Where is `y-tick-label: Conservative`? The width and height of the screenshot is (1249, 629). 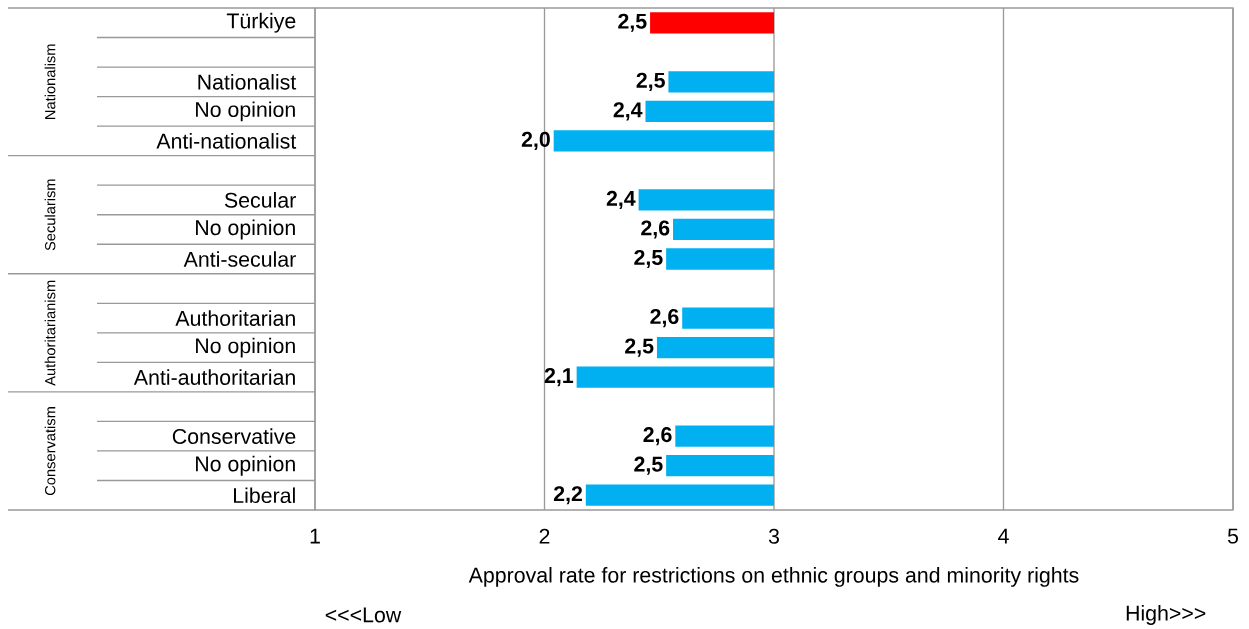 y-tick-label: Conservative is located at coordinates (234, 436).